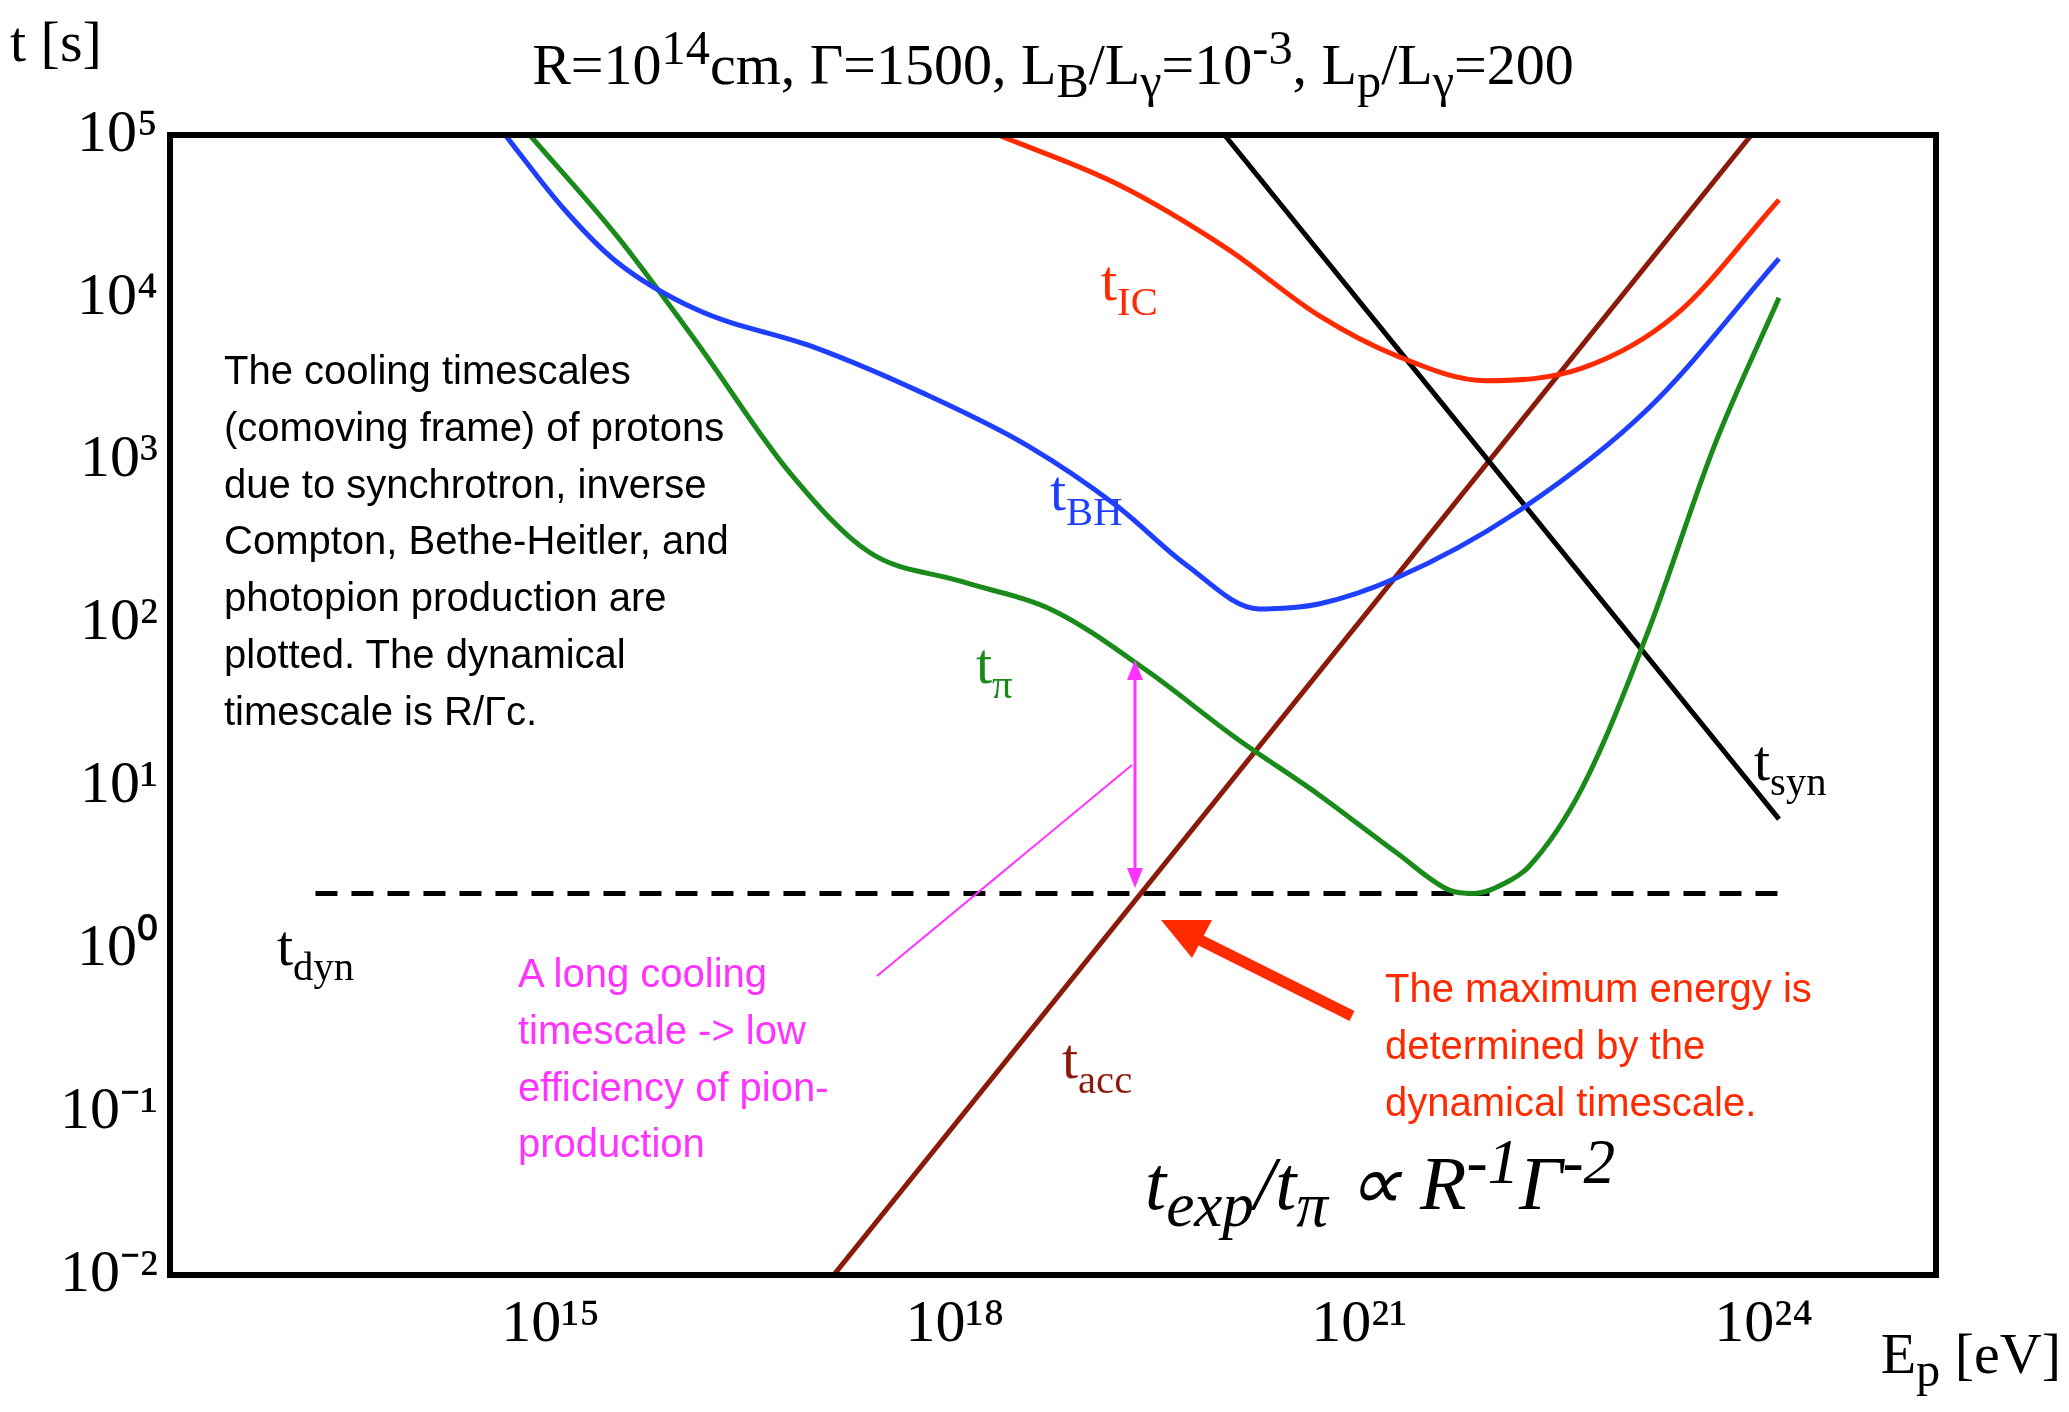 This screenshot has width=2069, height=1412. What do you see at coordinates (119, 456) in the screenshot?
I see `y-tick-label: 10³` at bounding box center [119, 456].